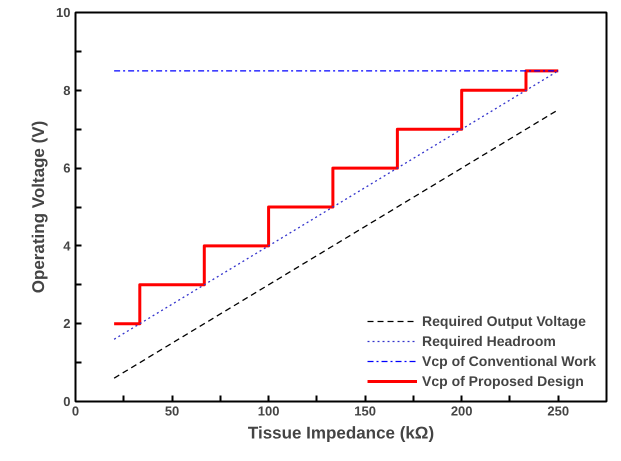  What do you see at coordinates (67, 401) in the screenshot?
I see `y-tick-label: 0` at bounding box center [67, 401].